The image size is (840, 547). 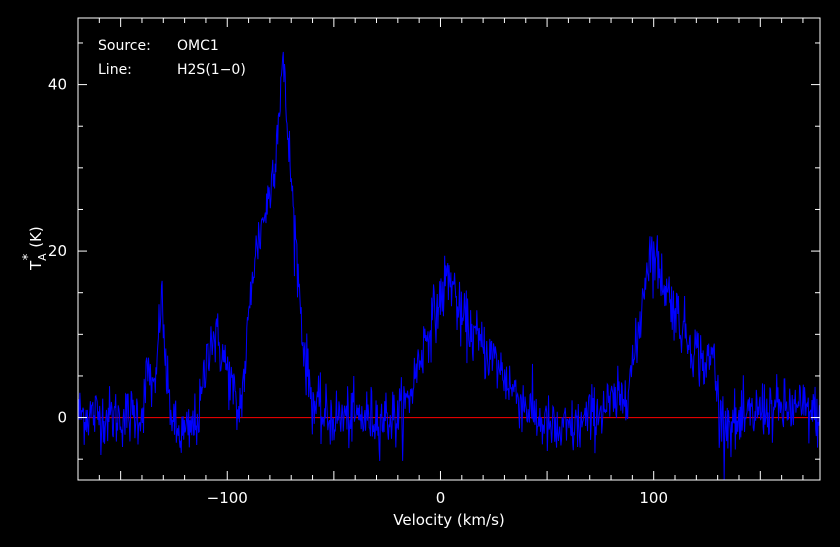 I want to click on x-tick-label: −100, so click(x=227, y=498).